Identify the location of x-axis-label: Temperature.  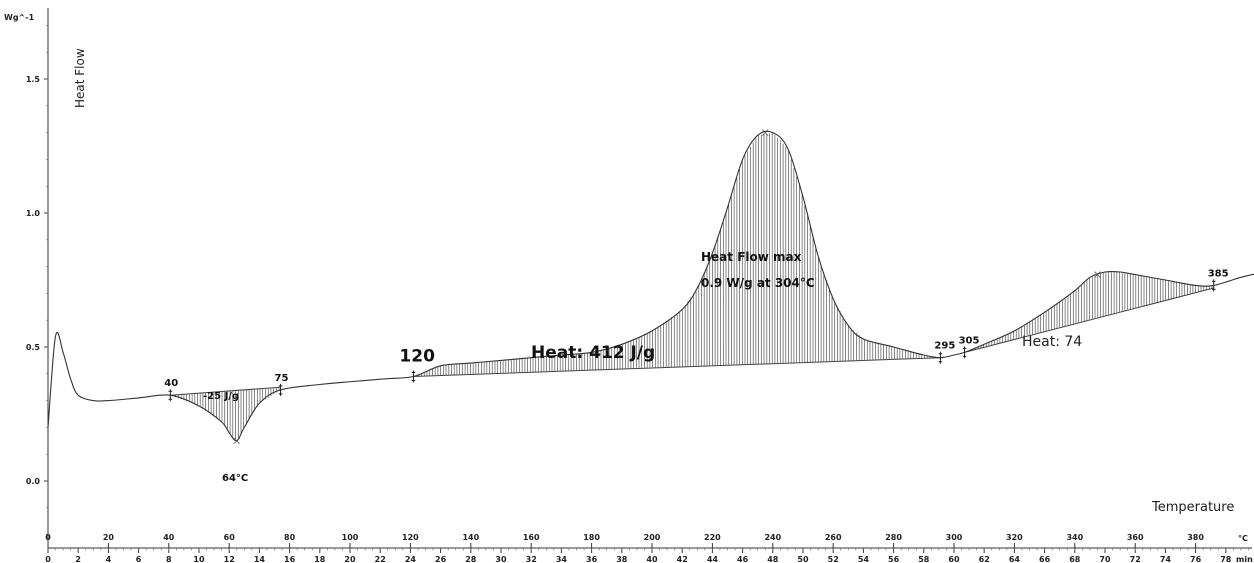
(1192, 507).